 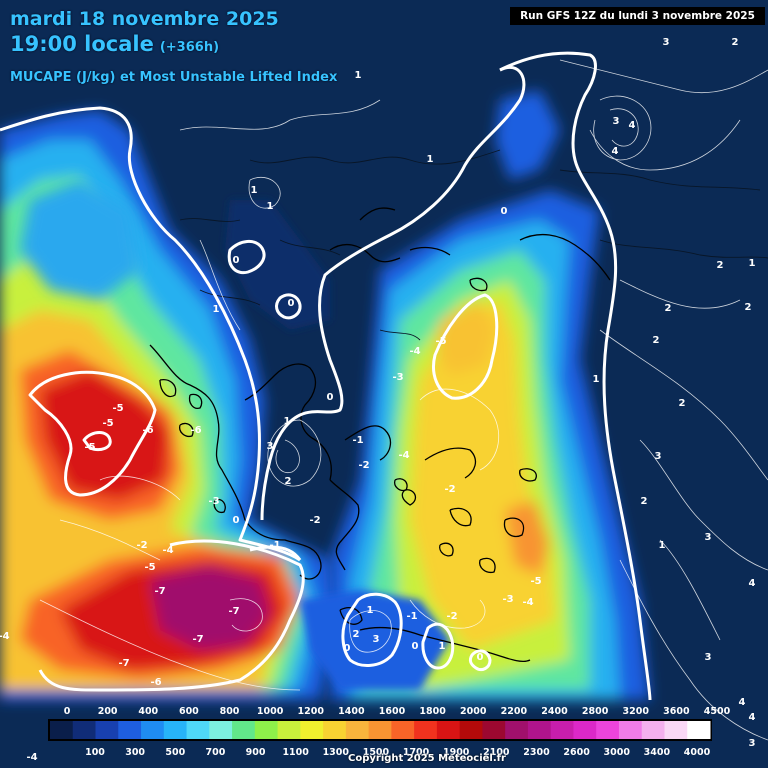 What do you see at coordinates (295, 752) in the screenshot?
I see `colorbar-bottom-label: 1100` at bounding box center [295, 752].